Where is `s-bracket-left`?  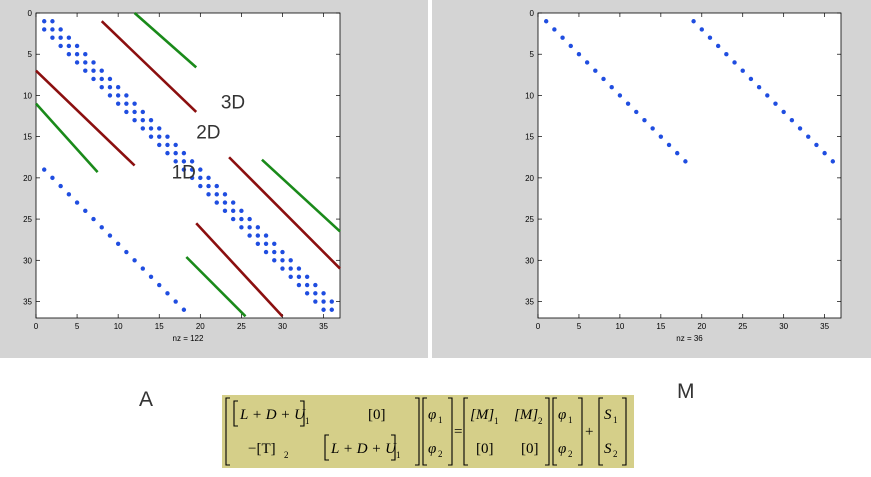 s-bracket-left is located at coordinates (600, 431).